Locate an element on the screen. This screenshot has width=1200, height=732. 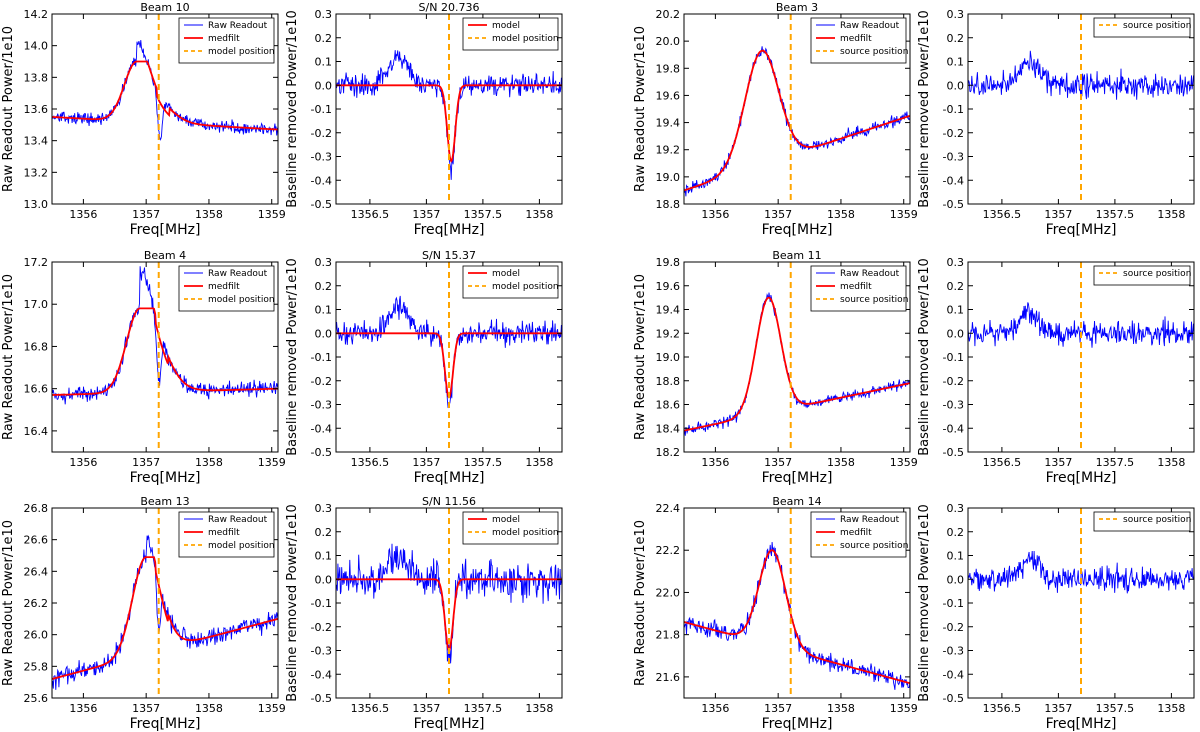
y-tick-label: 22.2 is located at coordinates (668, 550).